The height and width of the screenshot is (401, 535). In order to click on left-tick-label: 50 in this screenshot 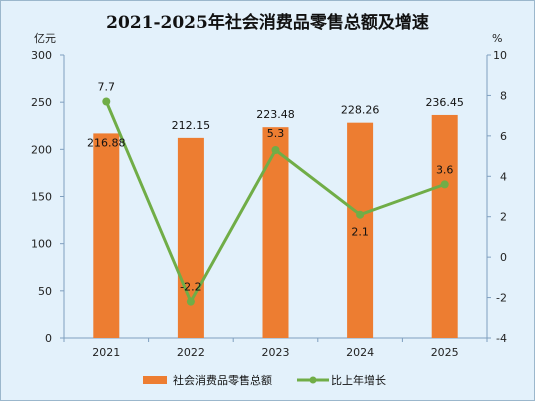, I will do `click(45, 291)`.